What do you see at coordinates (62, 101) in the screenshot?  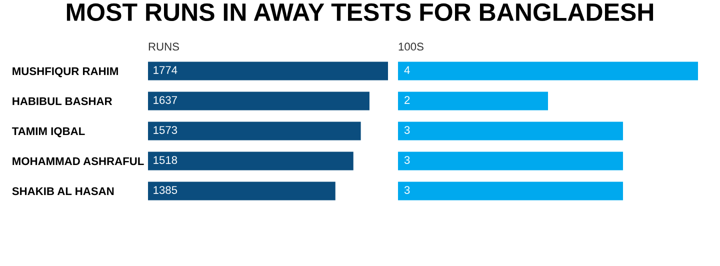 I see `y-tick-label: HABIBUL BASHAR` at bounding box center [62, 101].